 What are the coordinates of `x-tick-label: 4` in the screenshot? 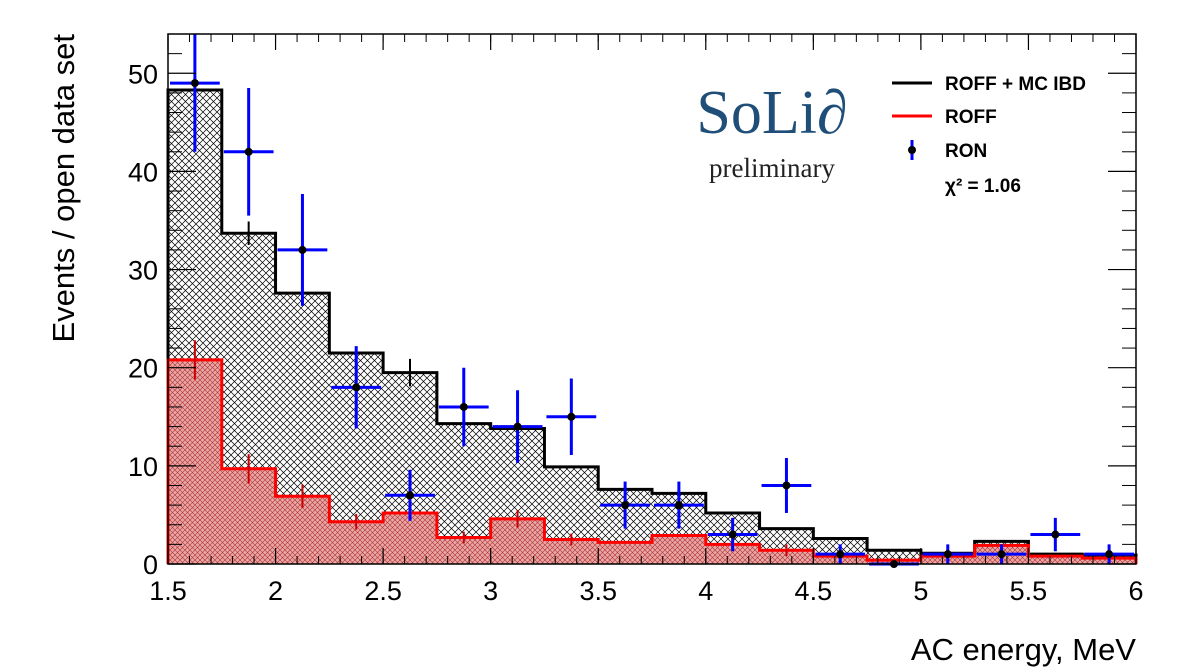 It's located at (705, 591).